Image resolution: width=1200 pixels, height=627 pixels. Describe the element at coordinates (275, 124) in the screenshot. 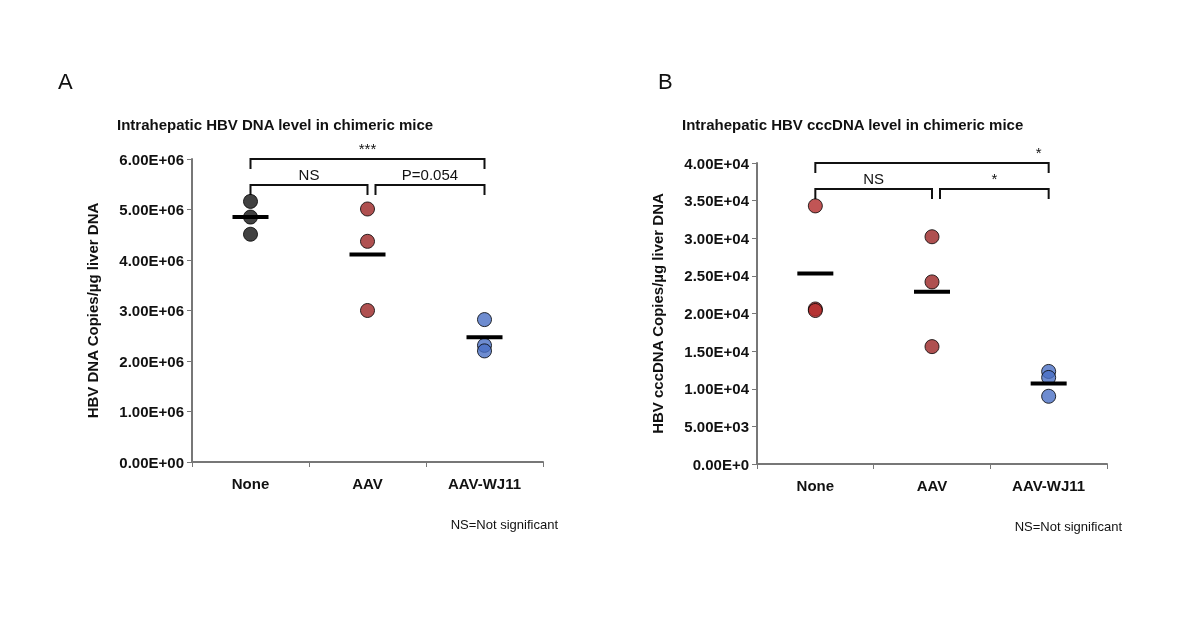

I see `chart-title: Intrahepatic HBV DNA level in chimeric mice` at that location.